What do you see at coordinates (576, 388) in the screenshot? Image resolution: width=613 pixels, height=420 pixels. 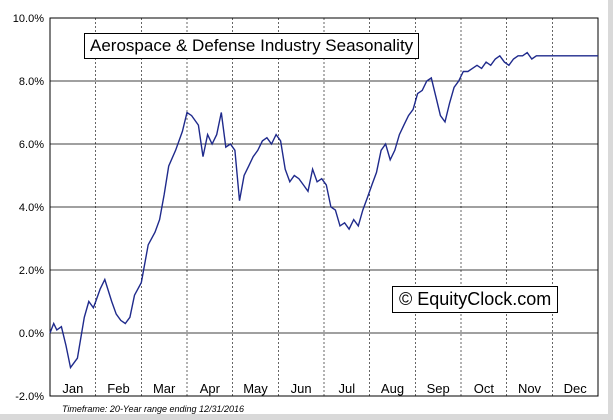 I see `x-tick-label: Dec` at bounding box center [576, 388].